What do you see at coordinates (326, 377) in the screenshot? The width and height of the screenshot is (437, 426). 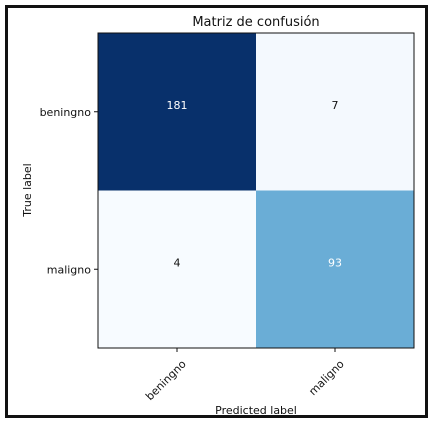 I see `x-tick-label-1: maligno` at bounding box center [326, 377].